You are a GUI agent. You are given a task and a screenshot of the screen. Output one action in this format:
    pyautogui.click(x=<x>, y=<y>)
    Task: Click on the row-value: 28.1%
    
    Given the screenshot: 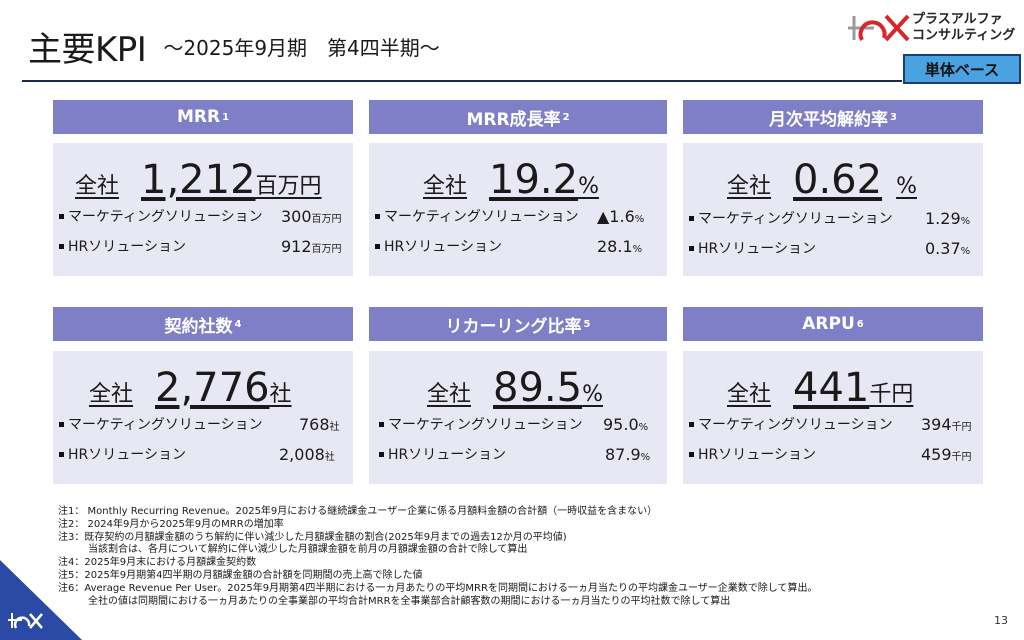 What is the action you would take?
    pyautogui.click(x=620, y=246)
    